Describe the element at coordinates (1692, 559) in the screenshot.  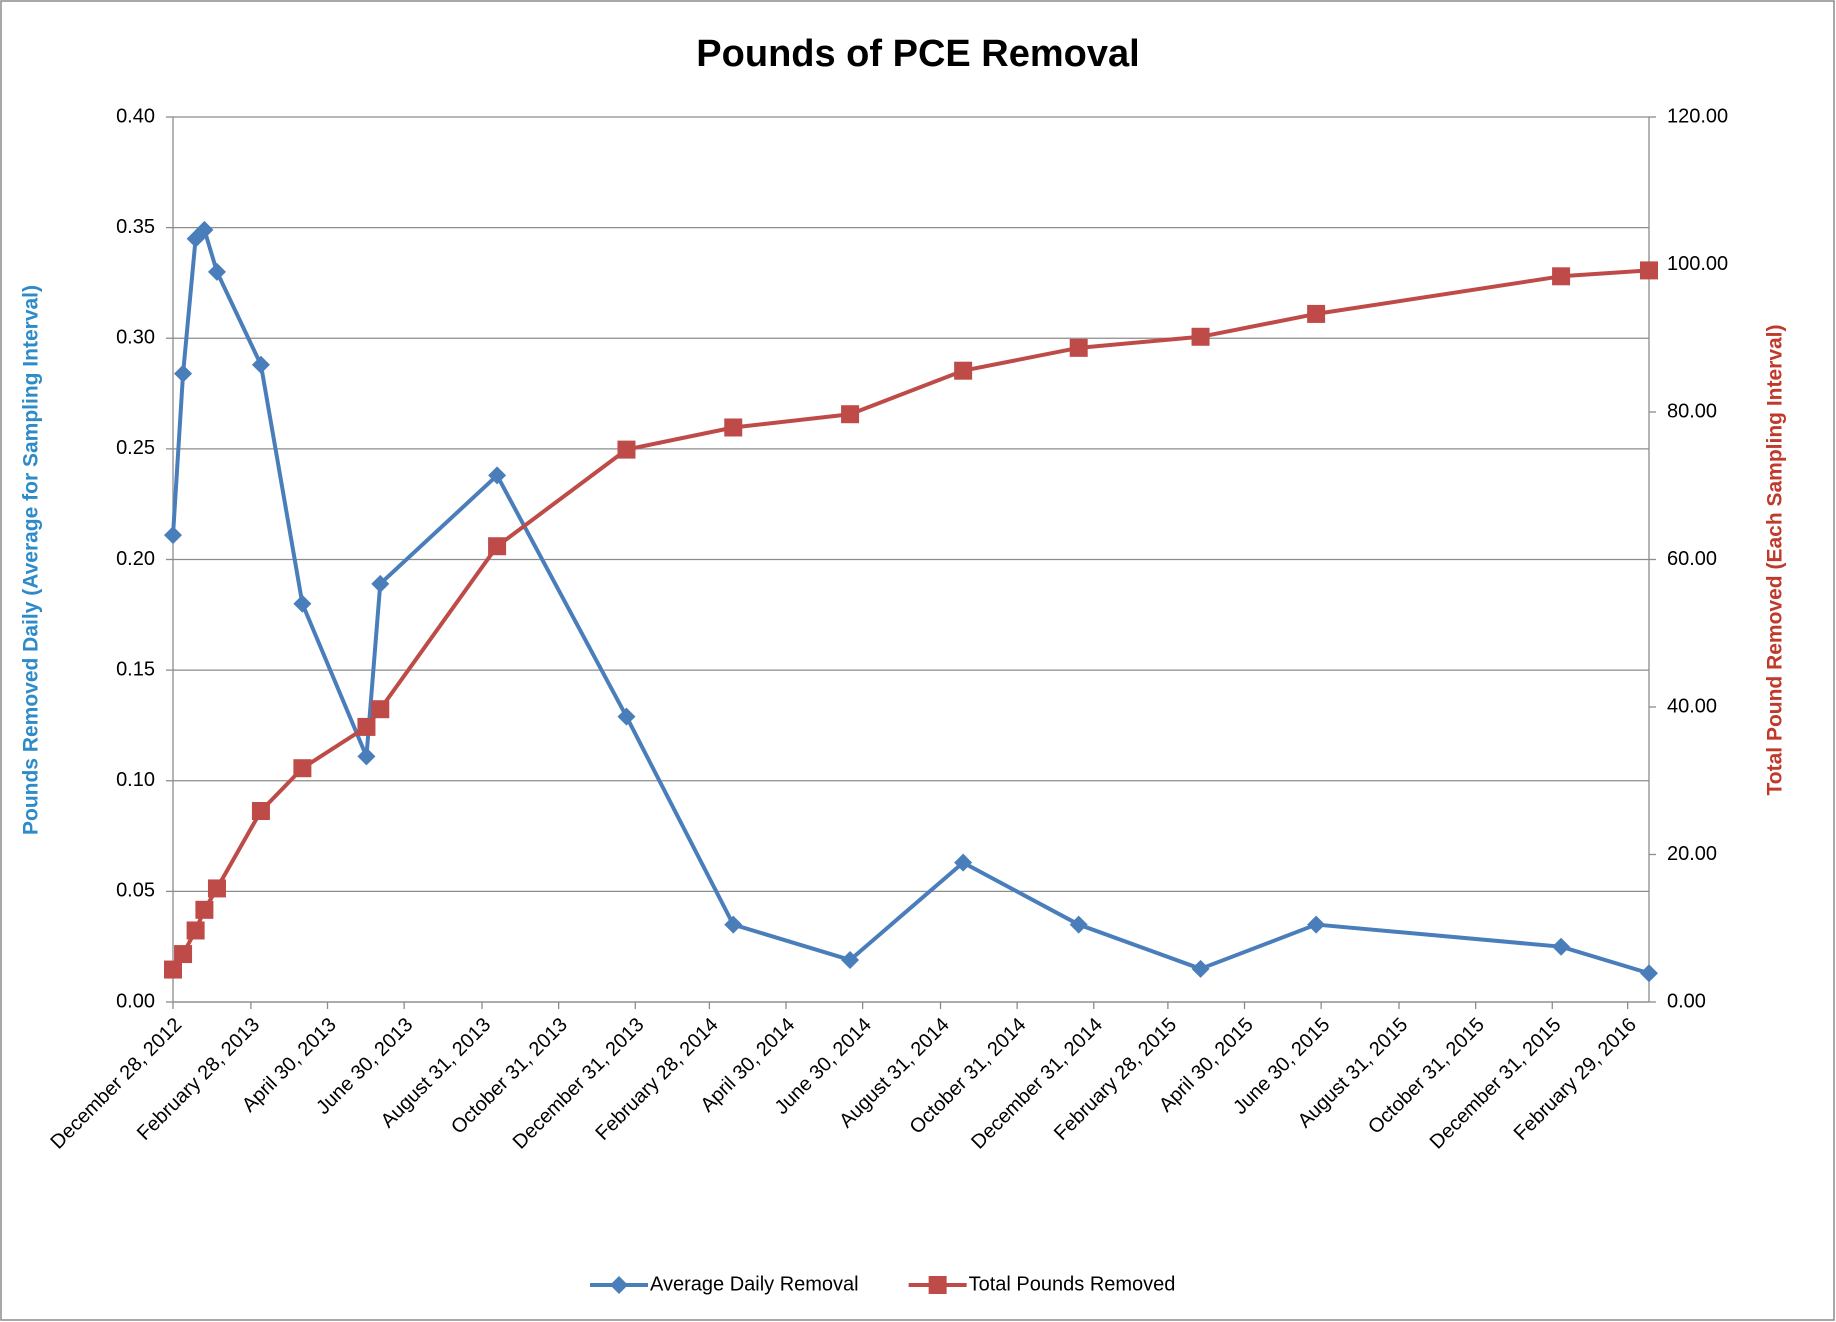
I see `y2-tick-label: 60.00` at that location.